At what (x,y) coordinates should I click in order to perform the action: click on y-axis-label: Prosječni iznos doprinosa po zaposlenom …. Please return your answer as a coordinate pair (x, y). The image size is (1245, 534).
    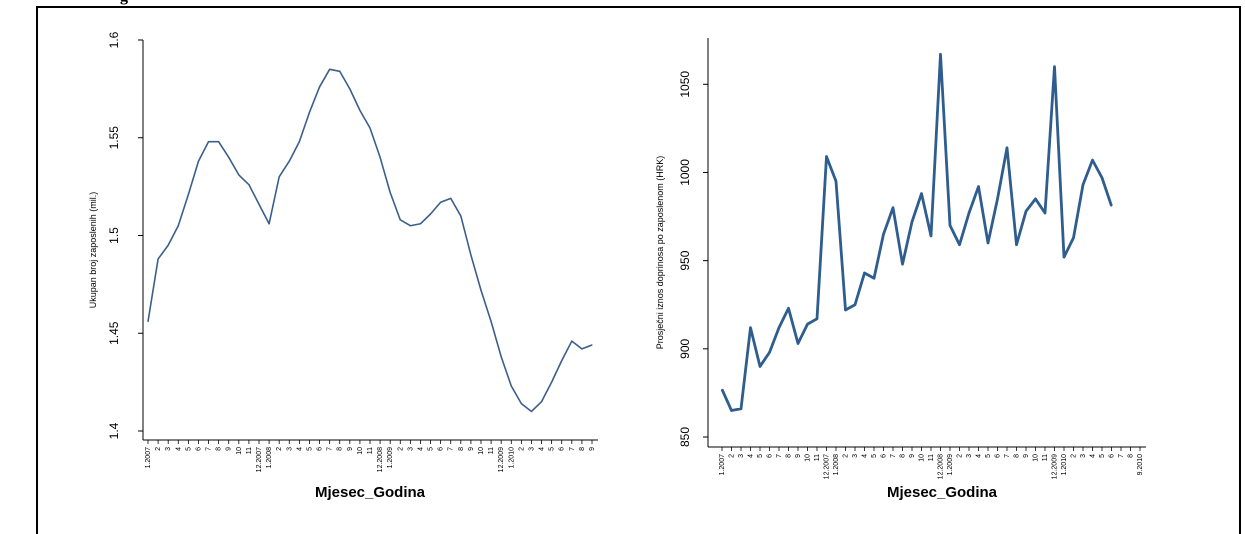
    Looking at the image, I should click on (660, 253).